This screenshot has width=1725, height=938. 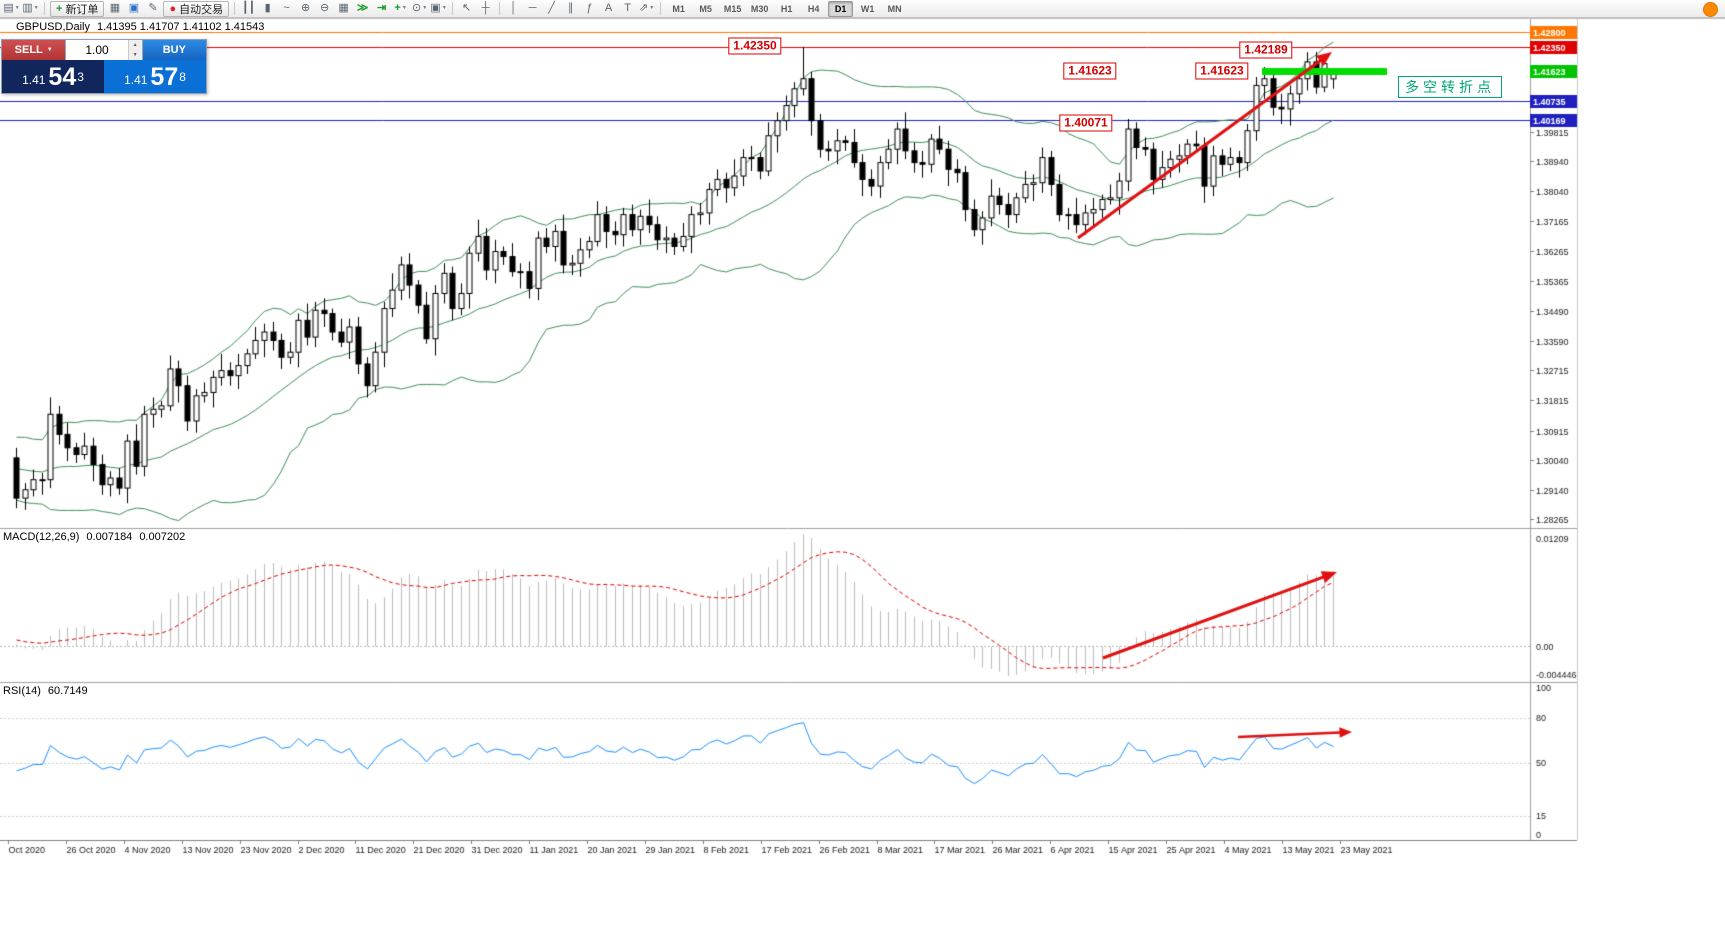 I want to click on crosshair-button: ┼, so click(x=485, y=8).